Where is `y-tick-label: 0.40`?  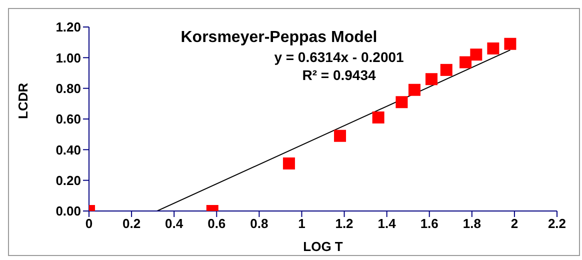 y-tick-label: 0.40 is located at coordinates (68, 150).